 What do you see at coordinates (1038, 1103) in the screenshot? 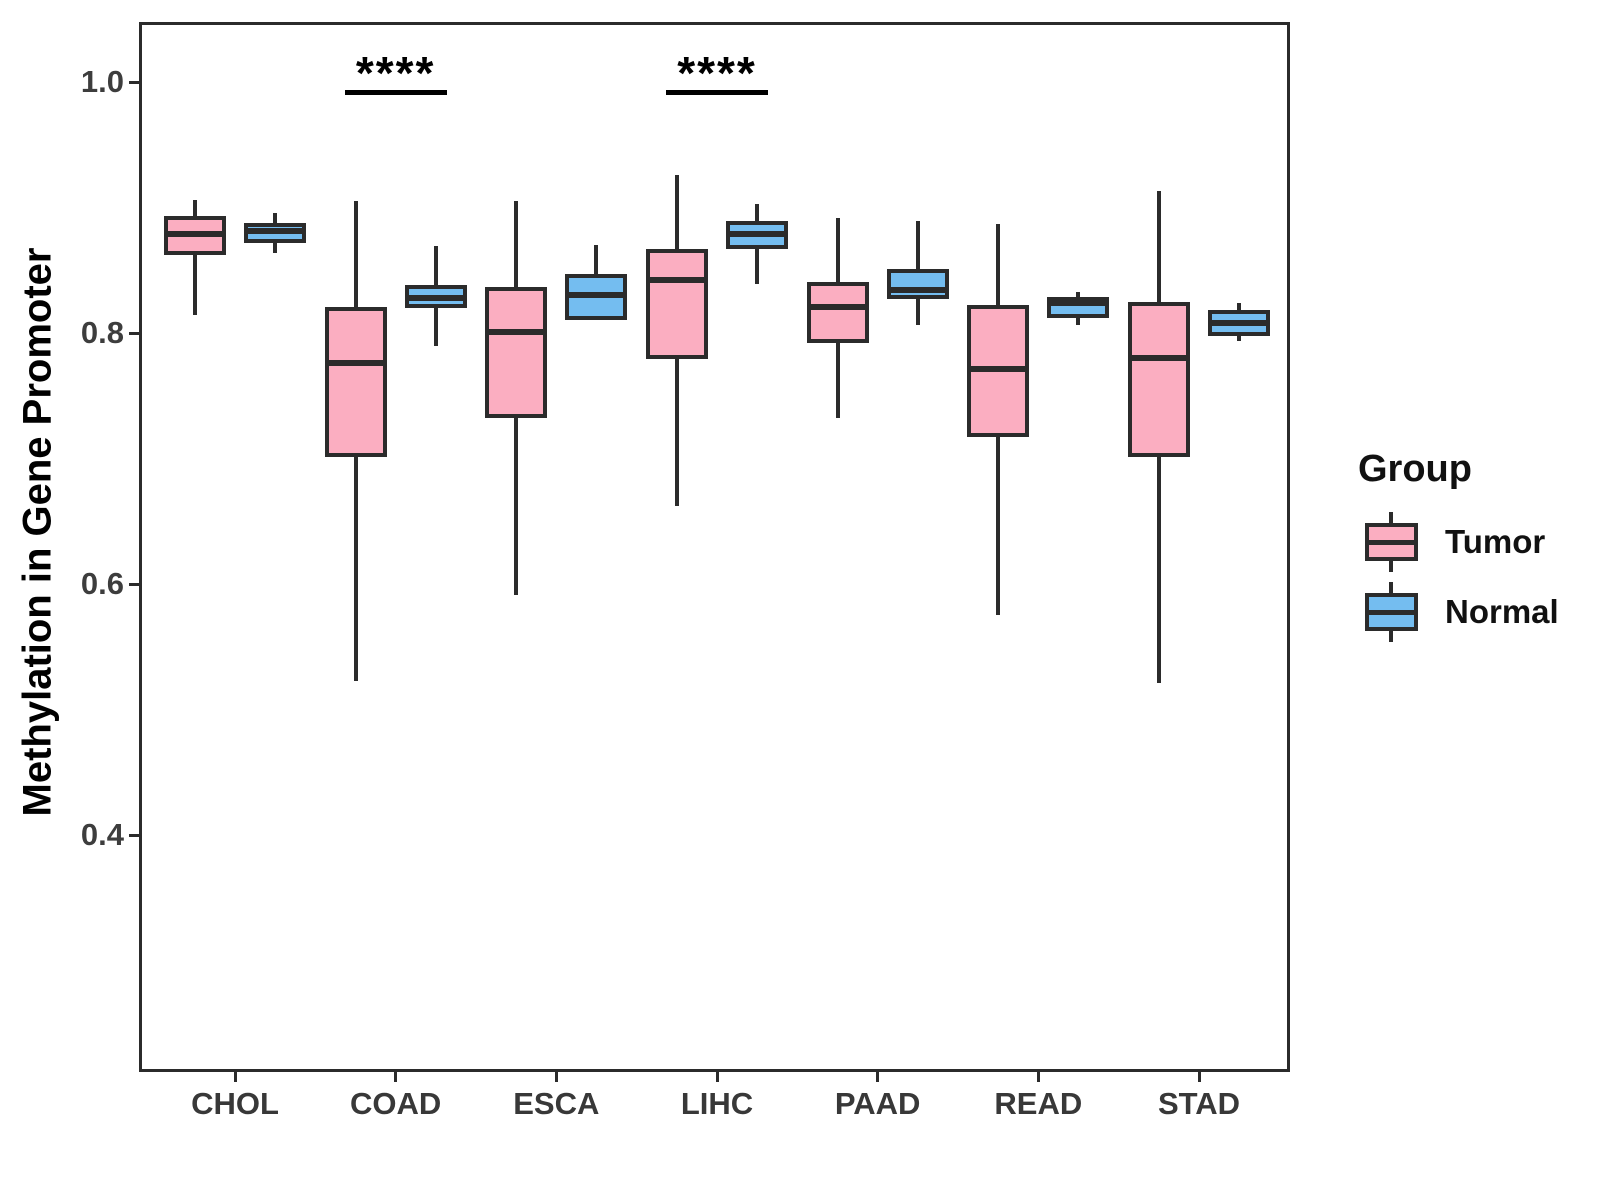
I see `x-tick-label-read: READ` at bounding box center [1038, 1103].